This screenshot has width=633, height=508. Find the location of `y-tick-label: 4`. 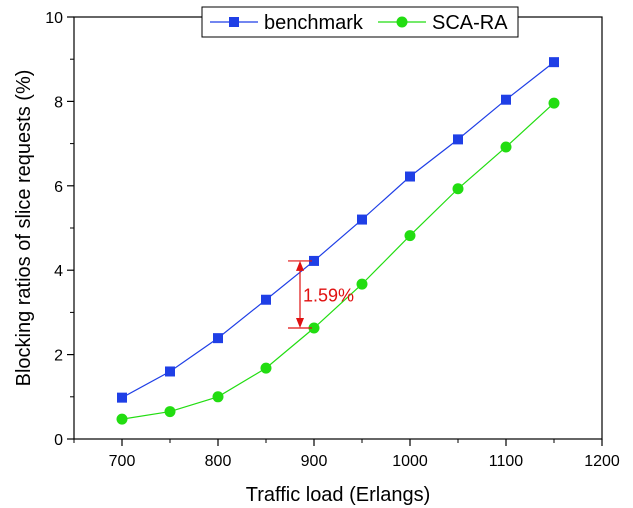

y-tick-label: 4 is located at coordinates (58, 271).